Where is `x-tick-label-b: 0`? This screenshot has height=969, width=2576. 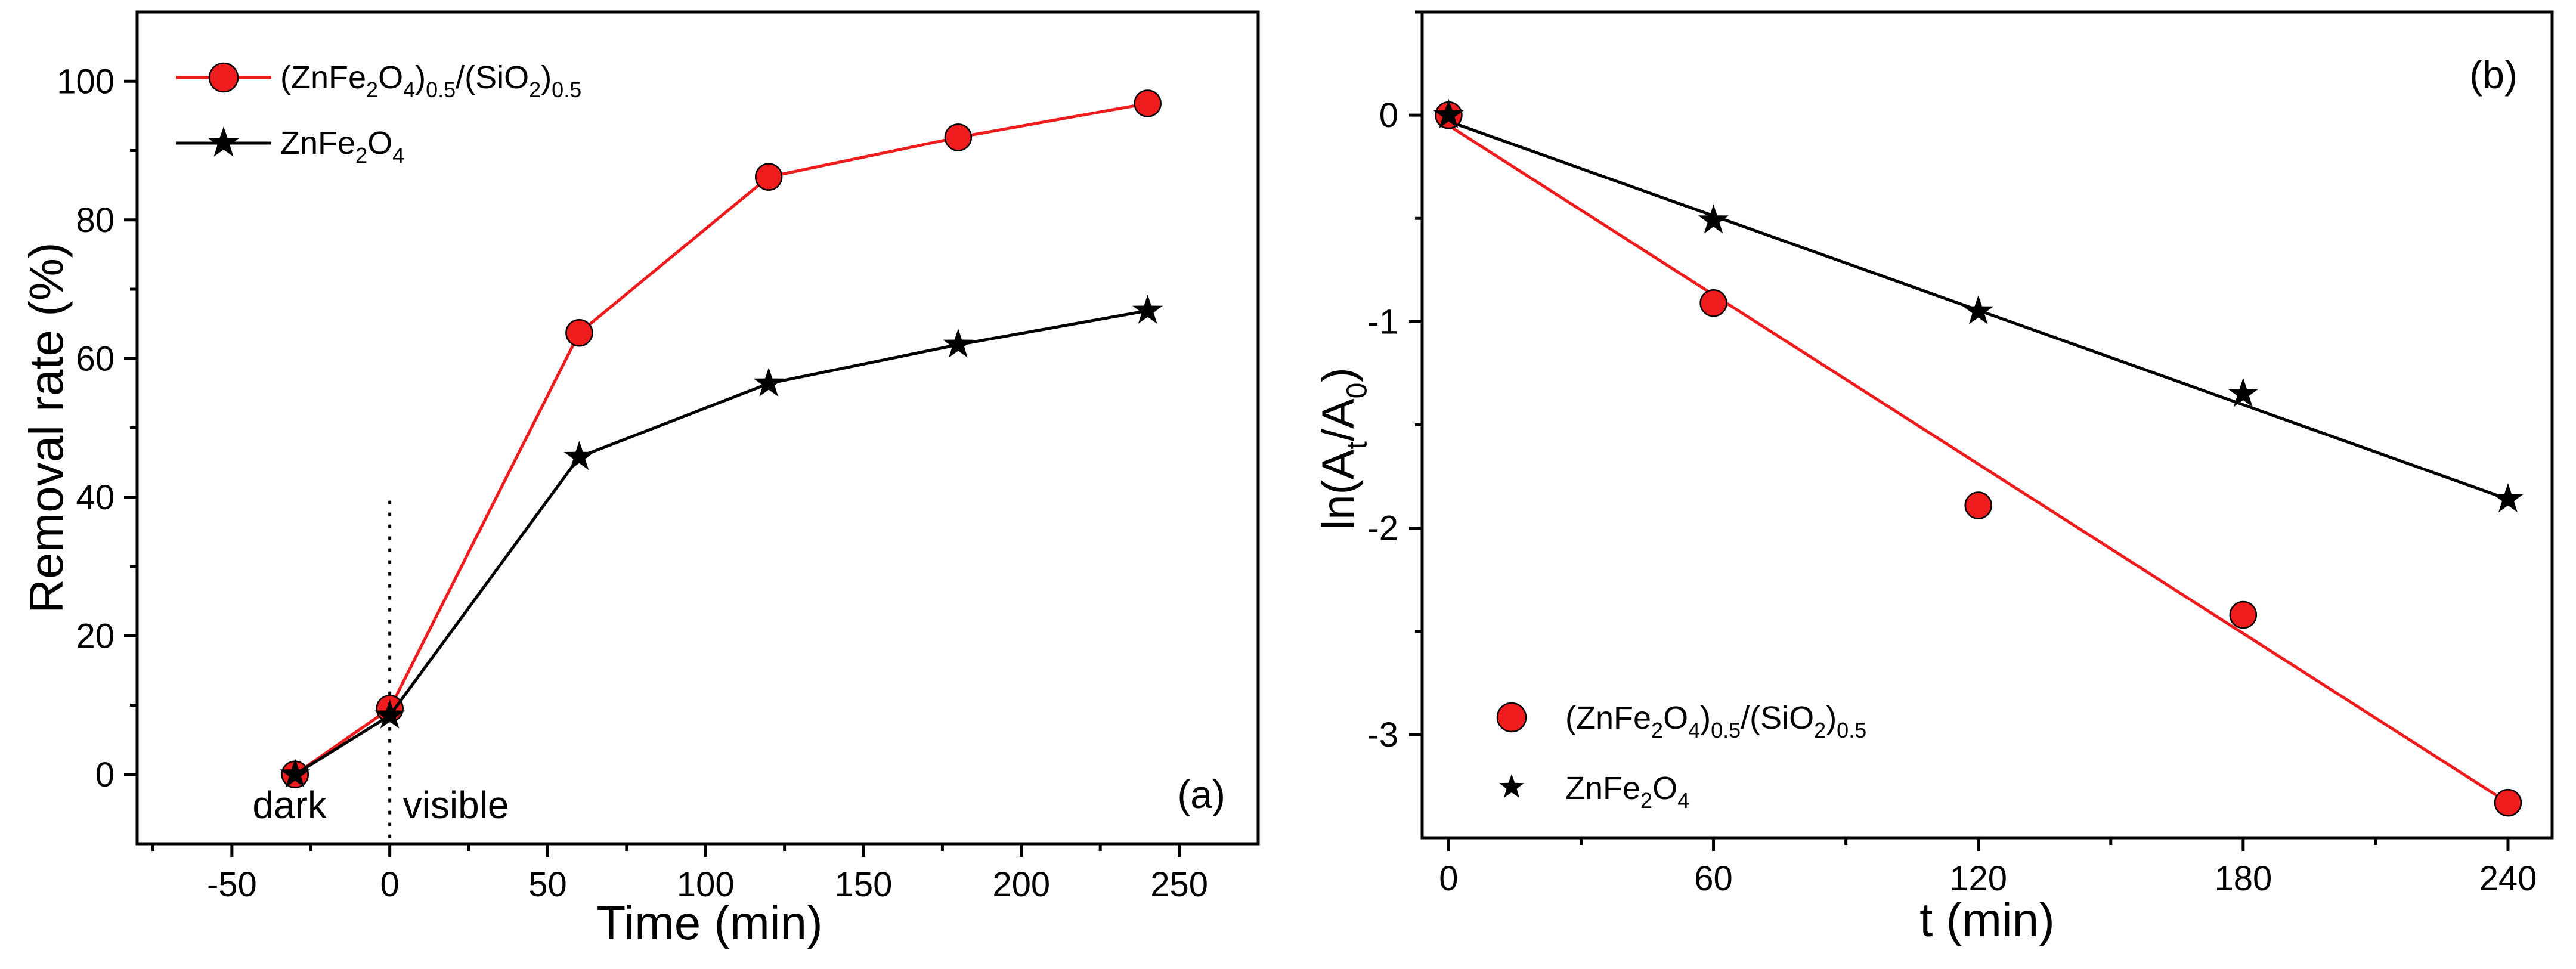
x-tick-label-b: 0 is located at coordinates (1449, 878).